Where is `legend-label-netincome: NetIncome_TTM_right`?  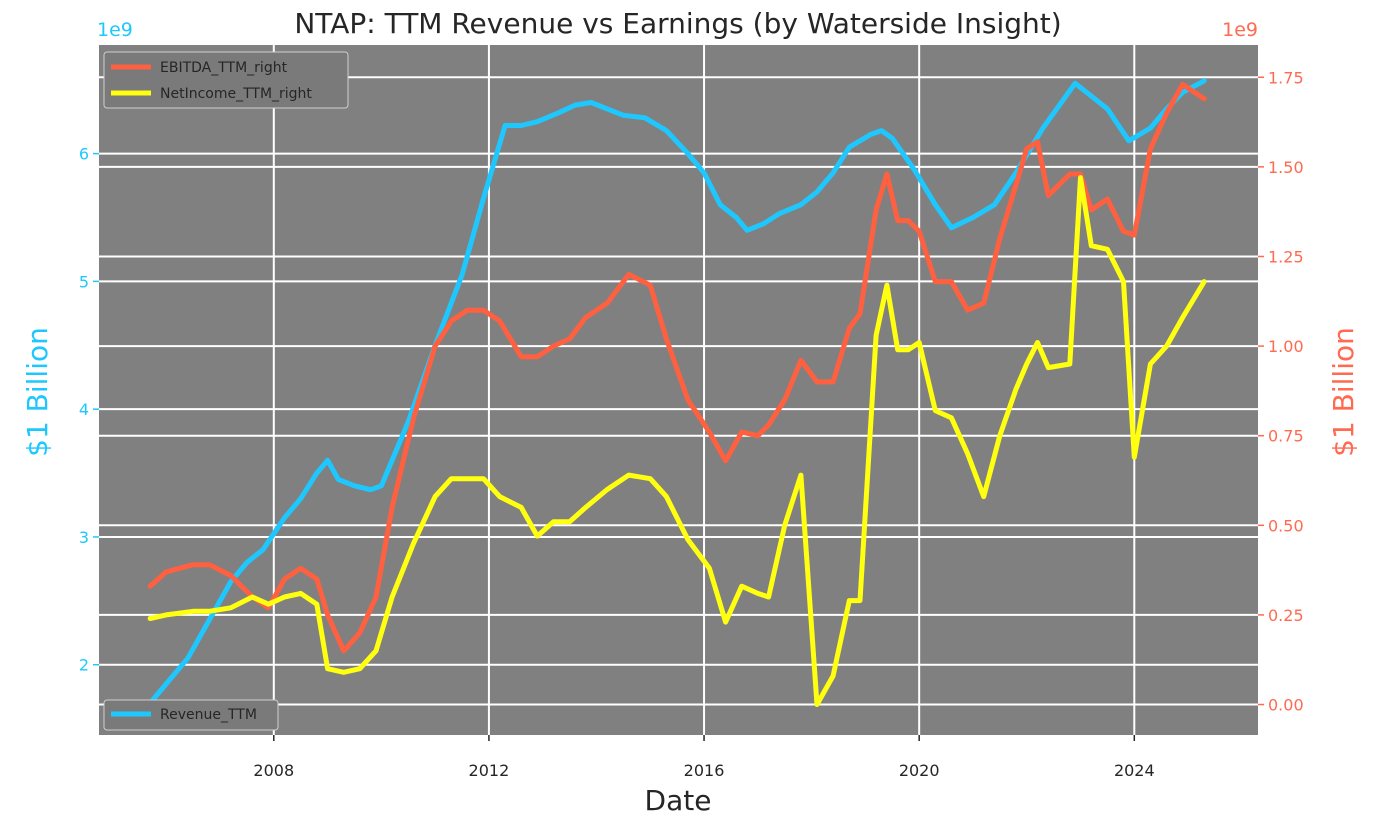
legend-label-netincome: NetIncome_TTM_right is located at coordinates (236, 94).